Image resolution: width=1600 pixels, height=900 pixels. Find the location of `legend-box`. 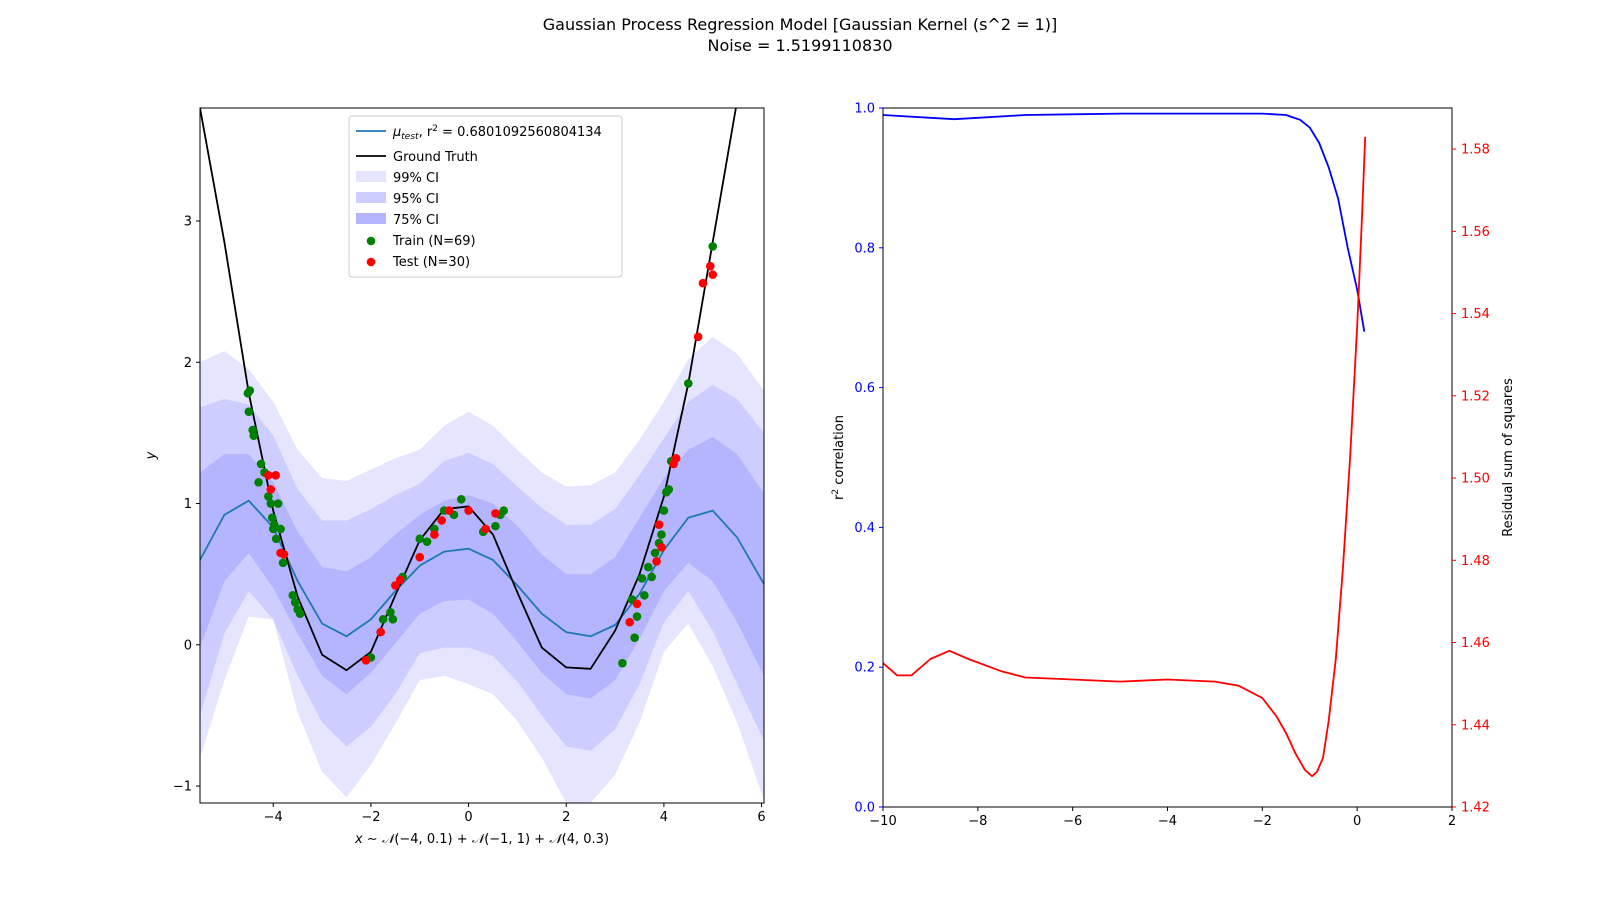

legend-box is located at coordinates (485, 196).